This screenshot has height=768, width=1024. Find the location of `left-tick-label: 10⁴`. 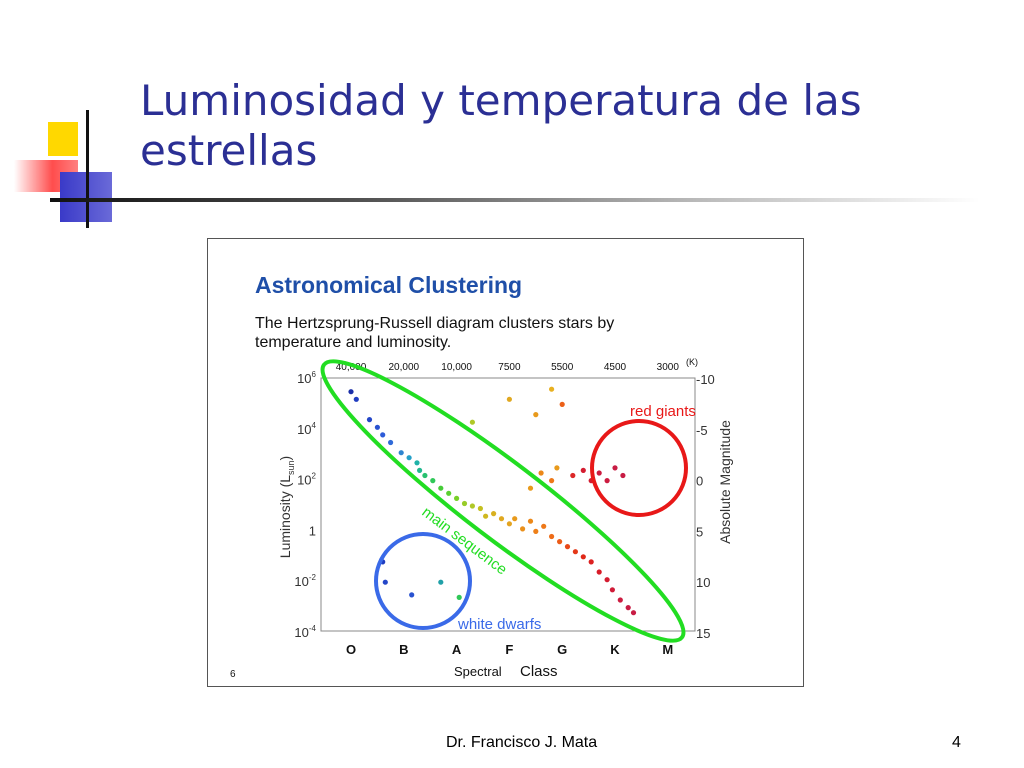

left-tick-label: 10⁴ is located at coordinates (306, 429).